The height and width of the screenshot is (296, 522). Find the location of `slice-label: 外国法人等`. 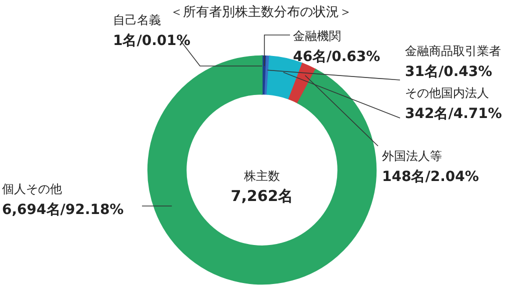

slice-label: 外国法人等 is located at coordinates (412, 156).